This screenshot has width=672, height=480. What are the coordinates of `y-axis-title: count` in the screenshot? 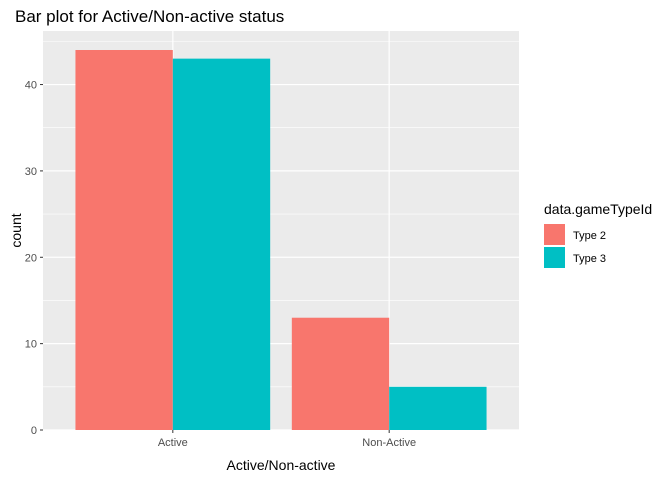 It's located at (16, 230).